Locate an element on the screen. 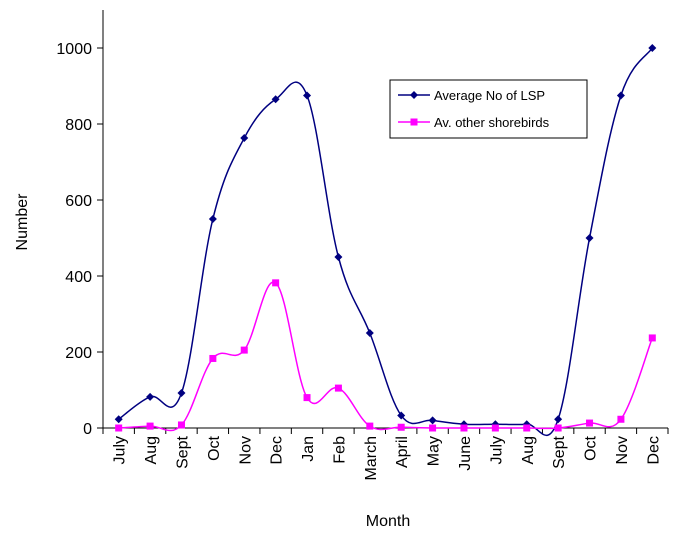  legend-box is located at coordinates (488, 109).